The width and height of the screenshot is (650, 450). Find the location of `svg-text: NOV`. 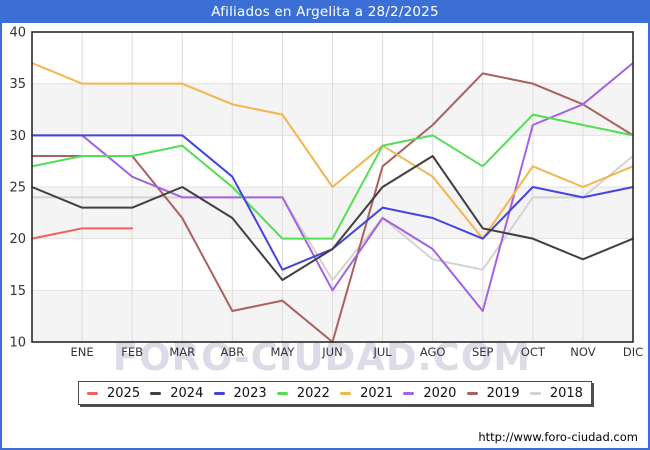

svg-text: NOV is located at coordinates (582, 352).